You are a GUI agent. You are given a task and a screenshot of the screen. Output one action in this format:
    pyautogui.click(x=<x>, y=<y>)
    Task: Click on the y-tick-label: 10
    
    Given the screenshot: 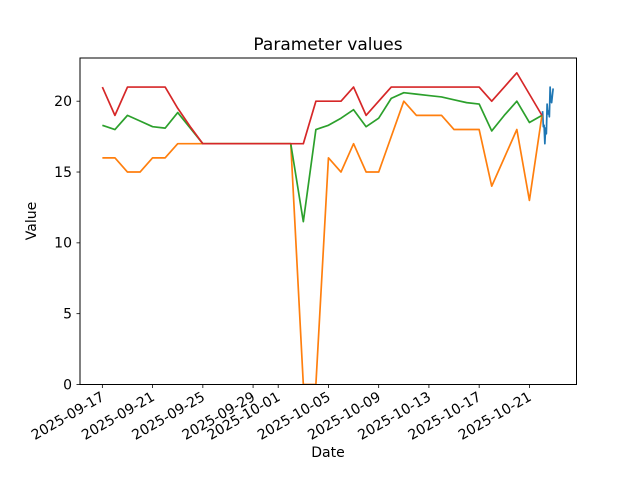 What is the action you would take?
    pyautogui.click(x=63, y=244)
    